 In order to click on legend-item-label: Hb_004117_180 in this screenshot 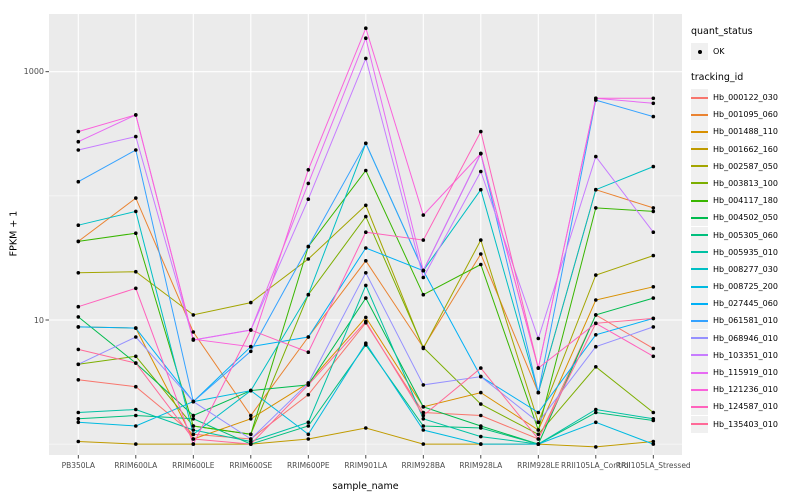, I will do `click(745, 201)`.